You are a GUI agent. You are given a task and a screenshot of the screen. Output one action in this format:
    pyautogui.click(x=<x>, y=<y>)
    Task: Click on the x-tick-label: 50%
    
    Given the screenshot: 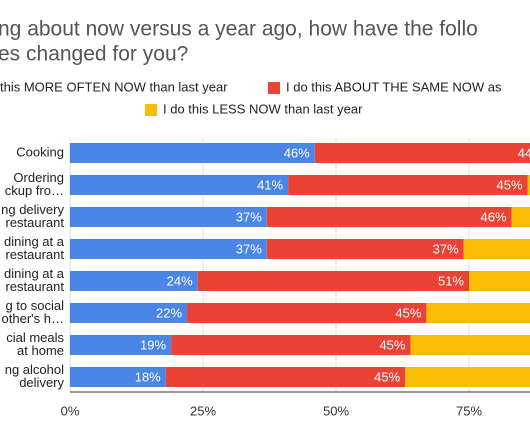 What is the action you would take?
    pyautogui.click(x=336, y=410)
    